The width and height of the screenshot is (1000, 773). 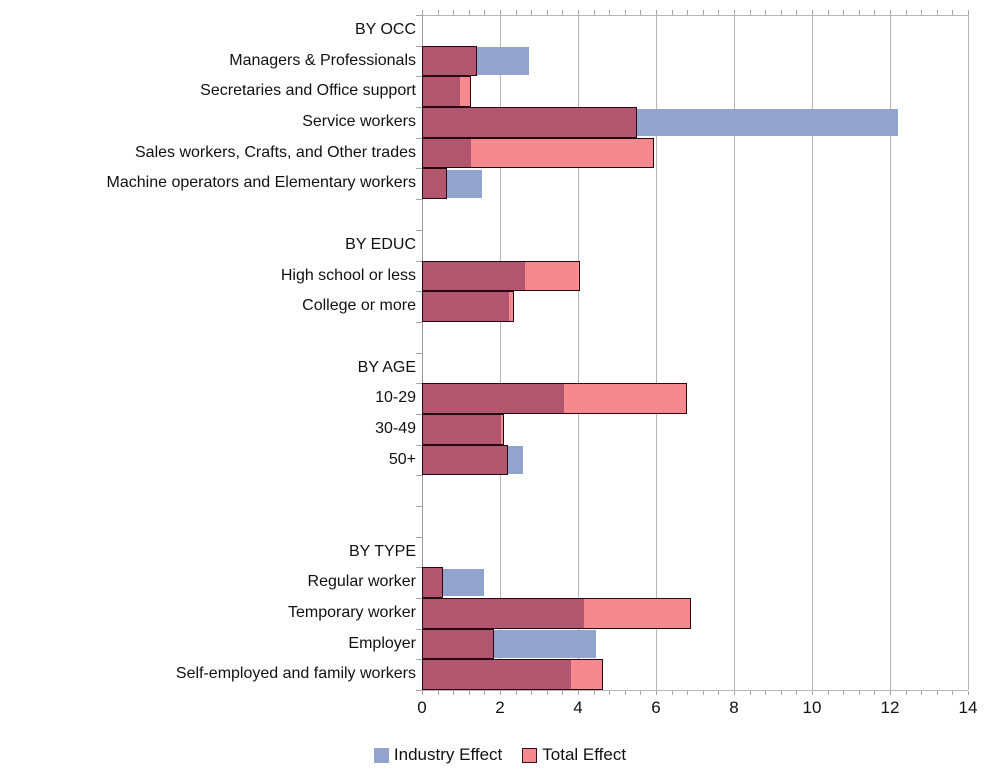 I want to click on category-label: 10-29, so click(x=395, y=398).